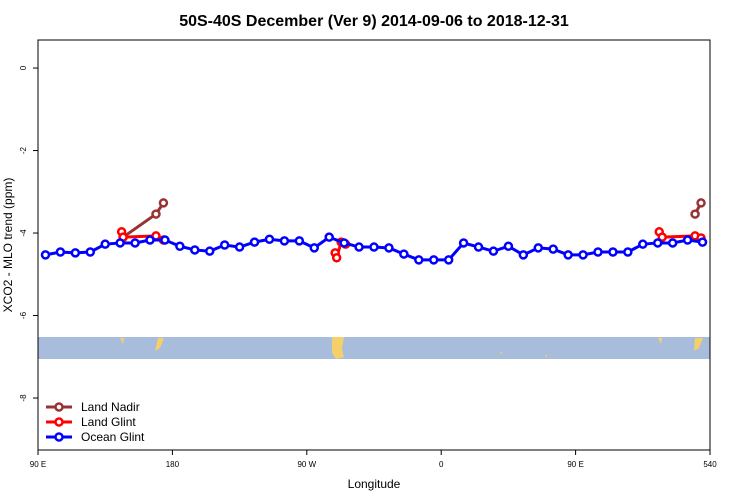 The image size is (750, 500). What do you see at coordinates (23, 315) in the screenshot?
I see `y-tick-label: -6` at bounding box center [23, 315].